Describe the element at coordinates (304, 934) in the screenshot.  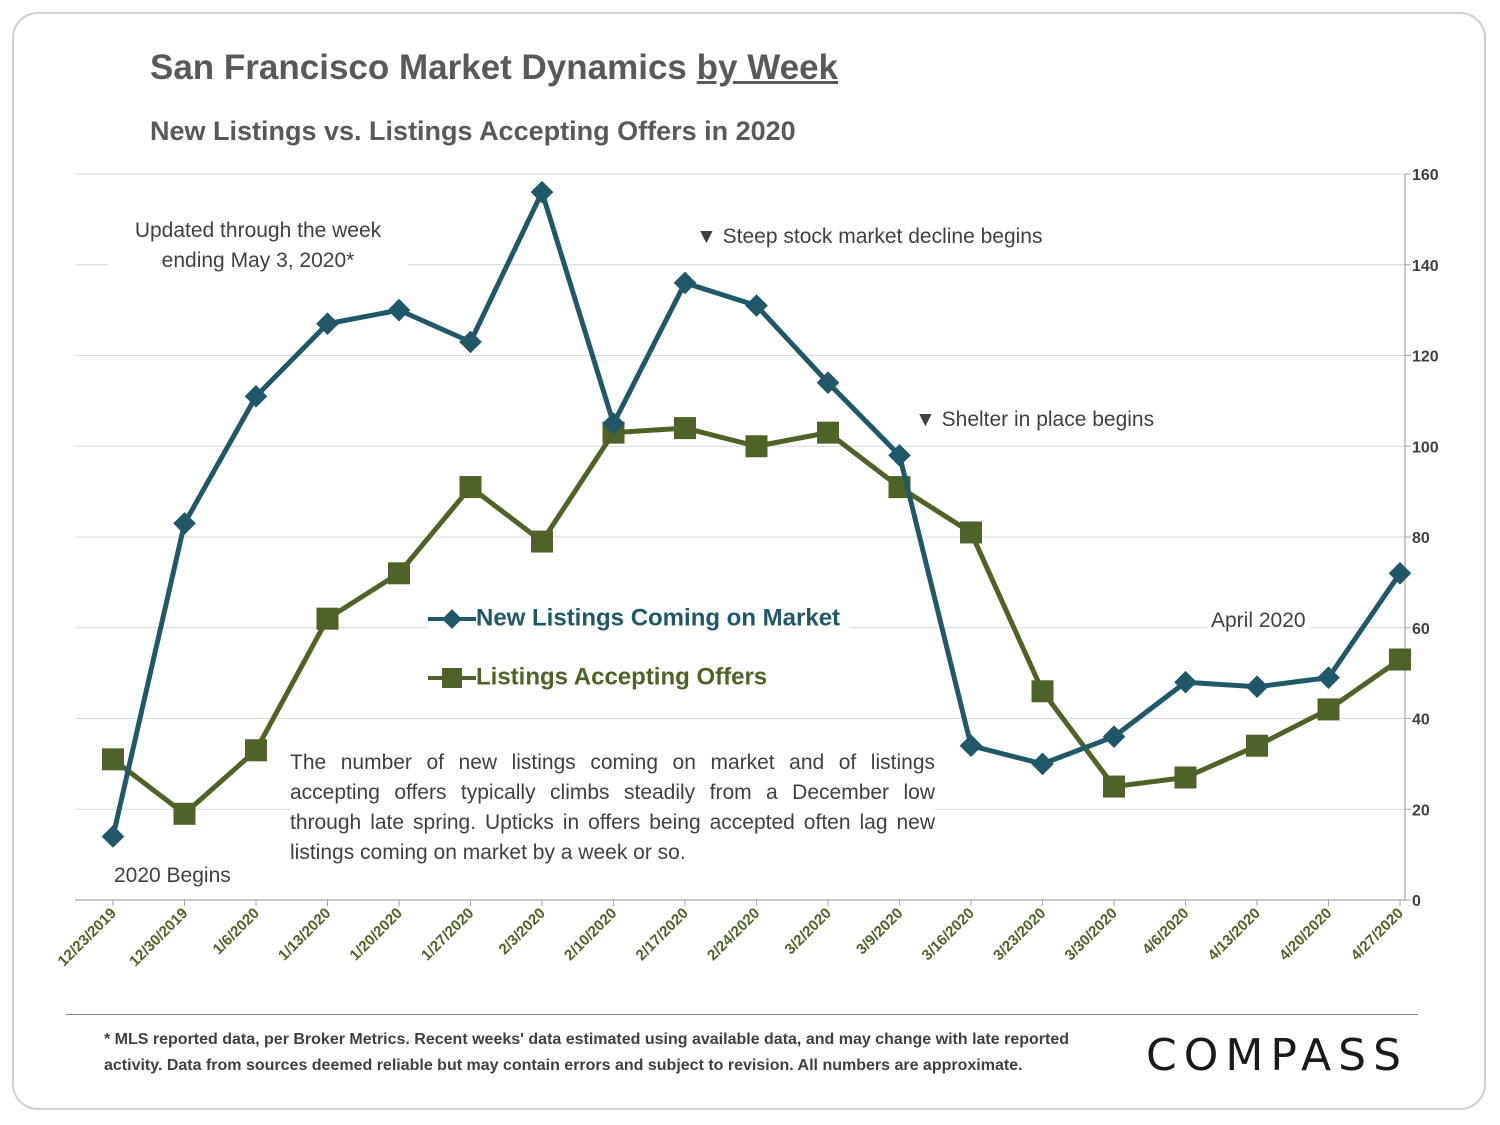
I see `x-tick-label: 1/13/2020` at that location.